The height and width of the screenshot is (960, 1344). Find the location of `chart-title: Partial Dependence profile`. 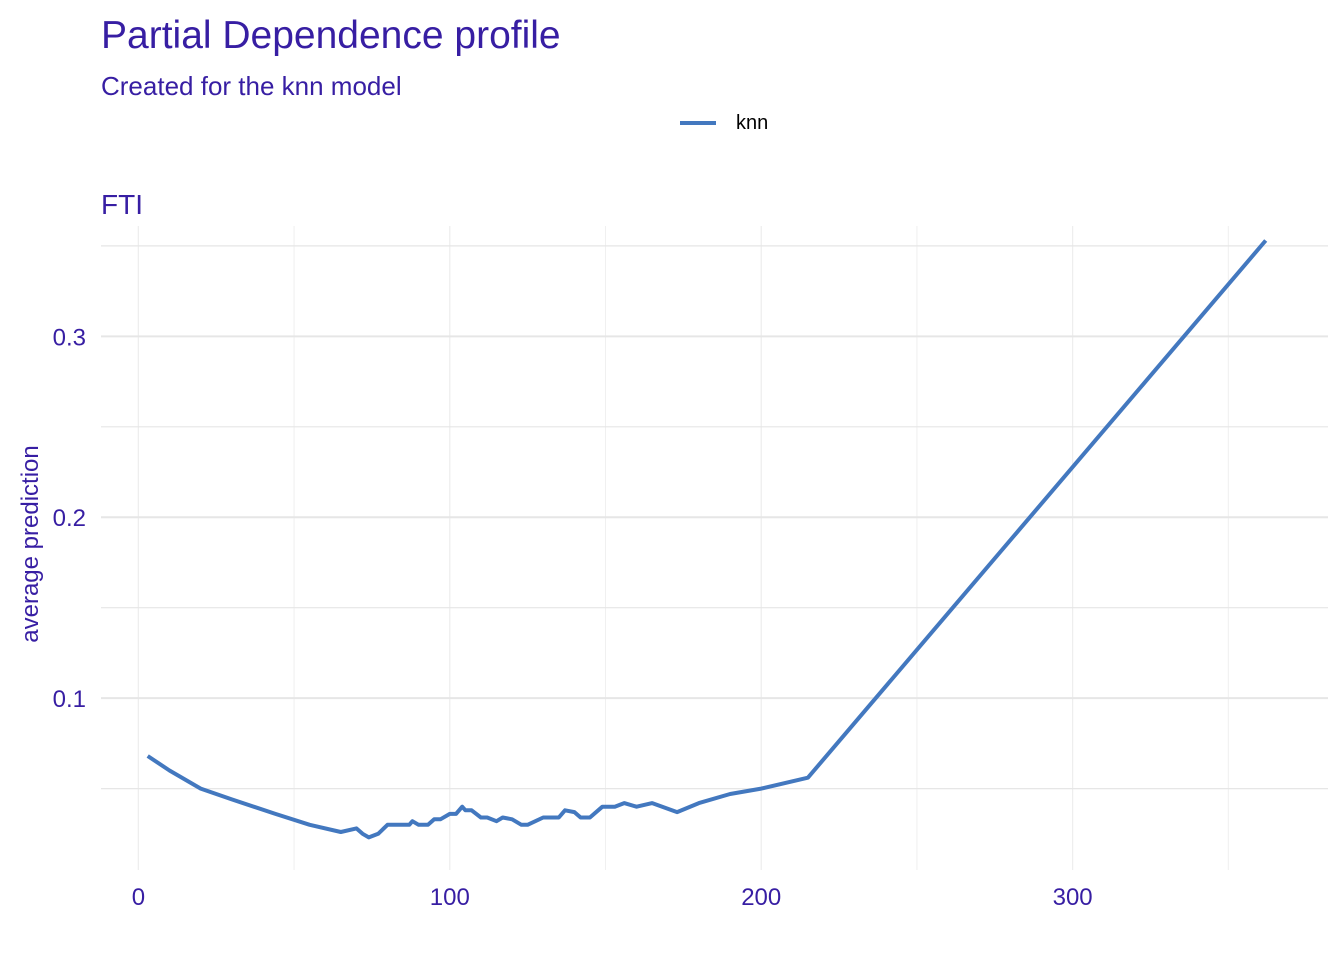

chart-title: Partial Dependence profile is located at coordinates (331, 35).